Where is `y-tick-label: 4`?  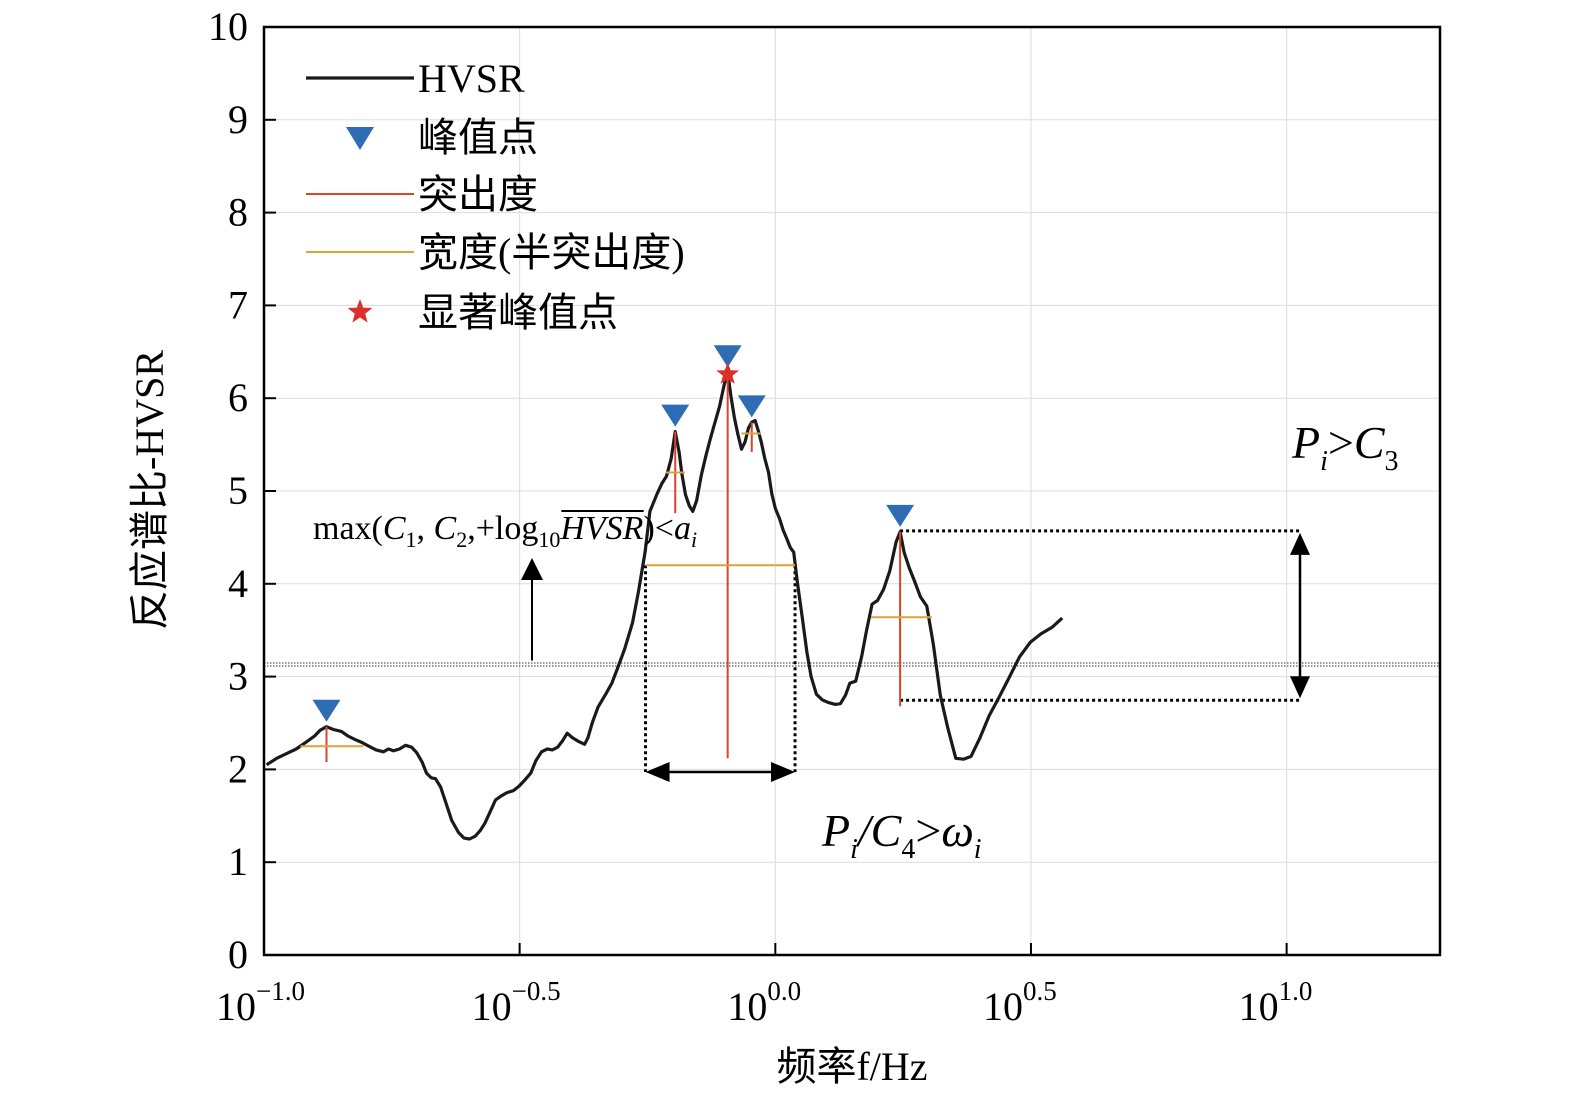 y-tick-label: 4 is located at coordinates (238, 583).